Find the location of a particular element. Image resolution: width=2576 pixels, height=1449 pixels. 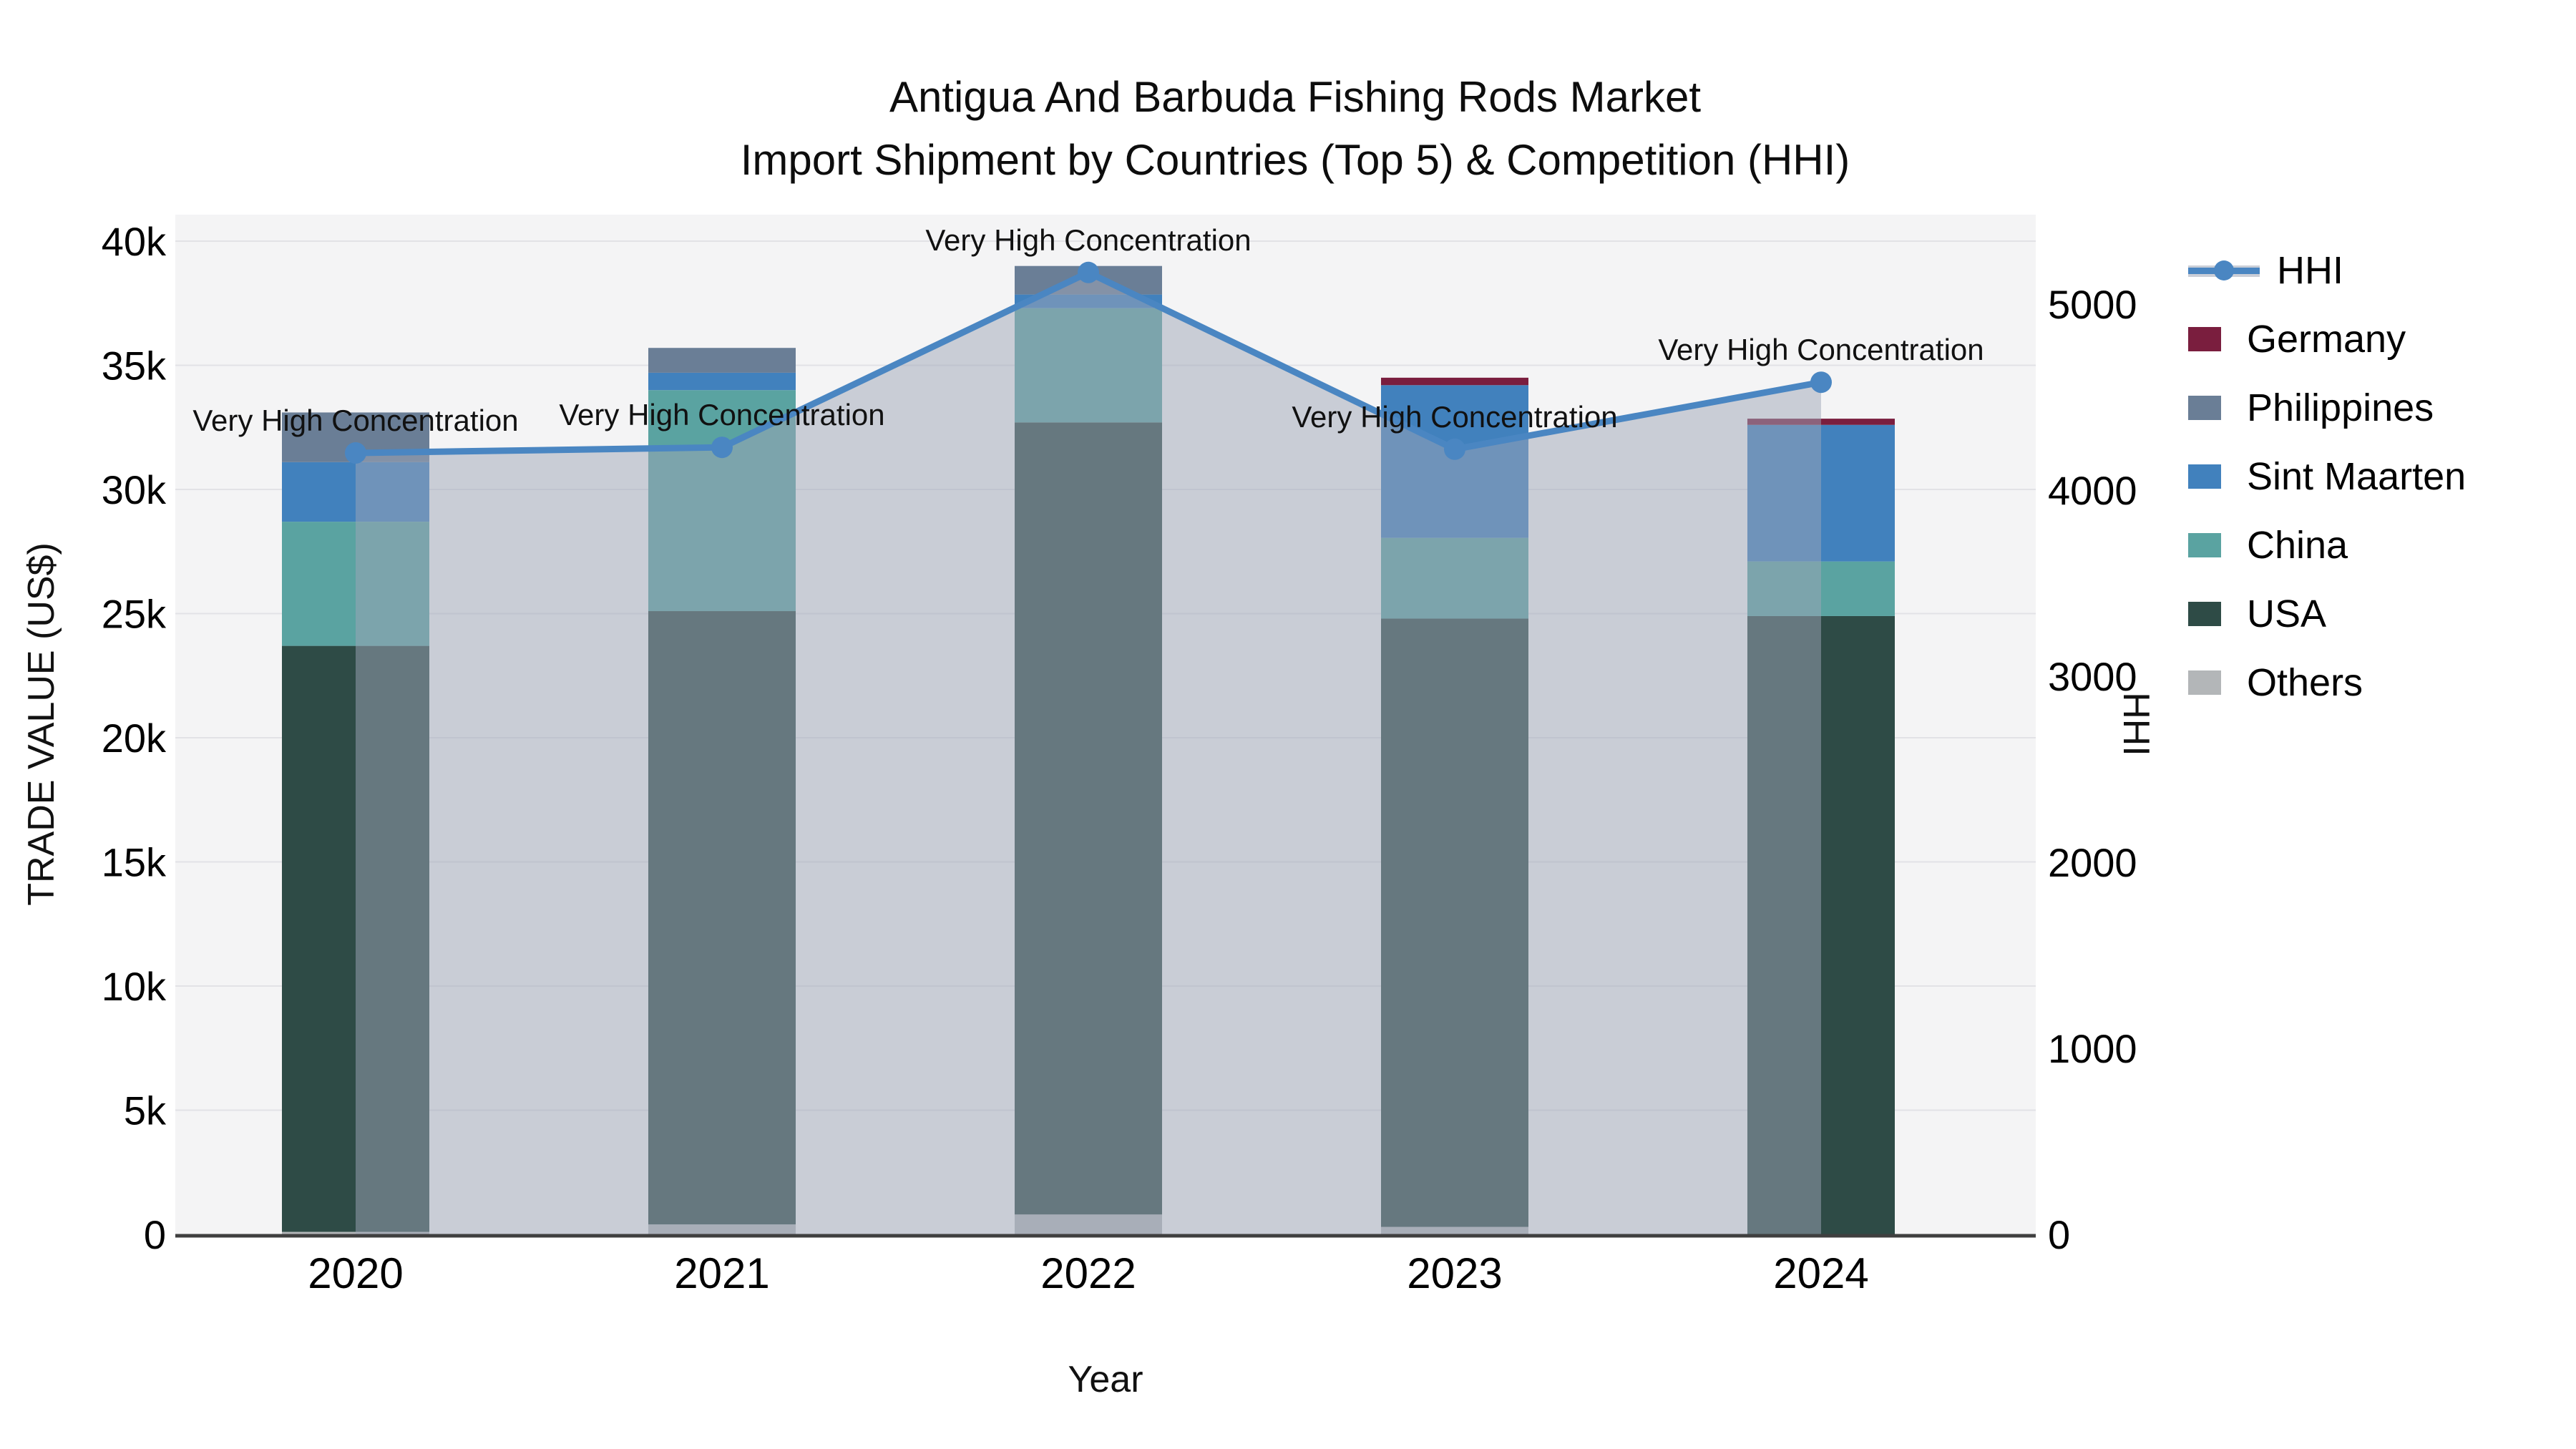

legend-item-germany: Germany is located at coordinates (2327, 339).